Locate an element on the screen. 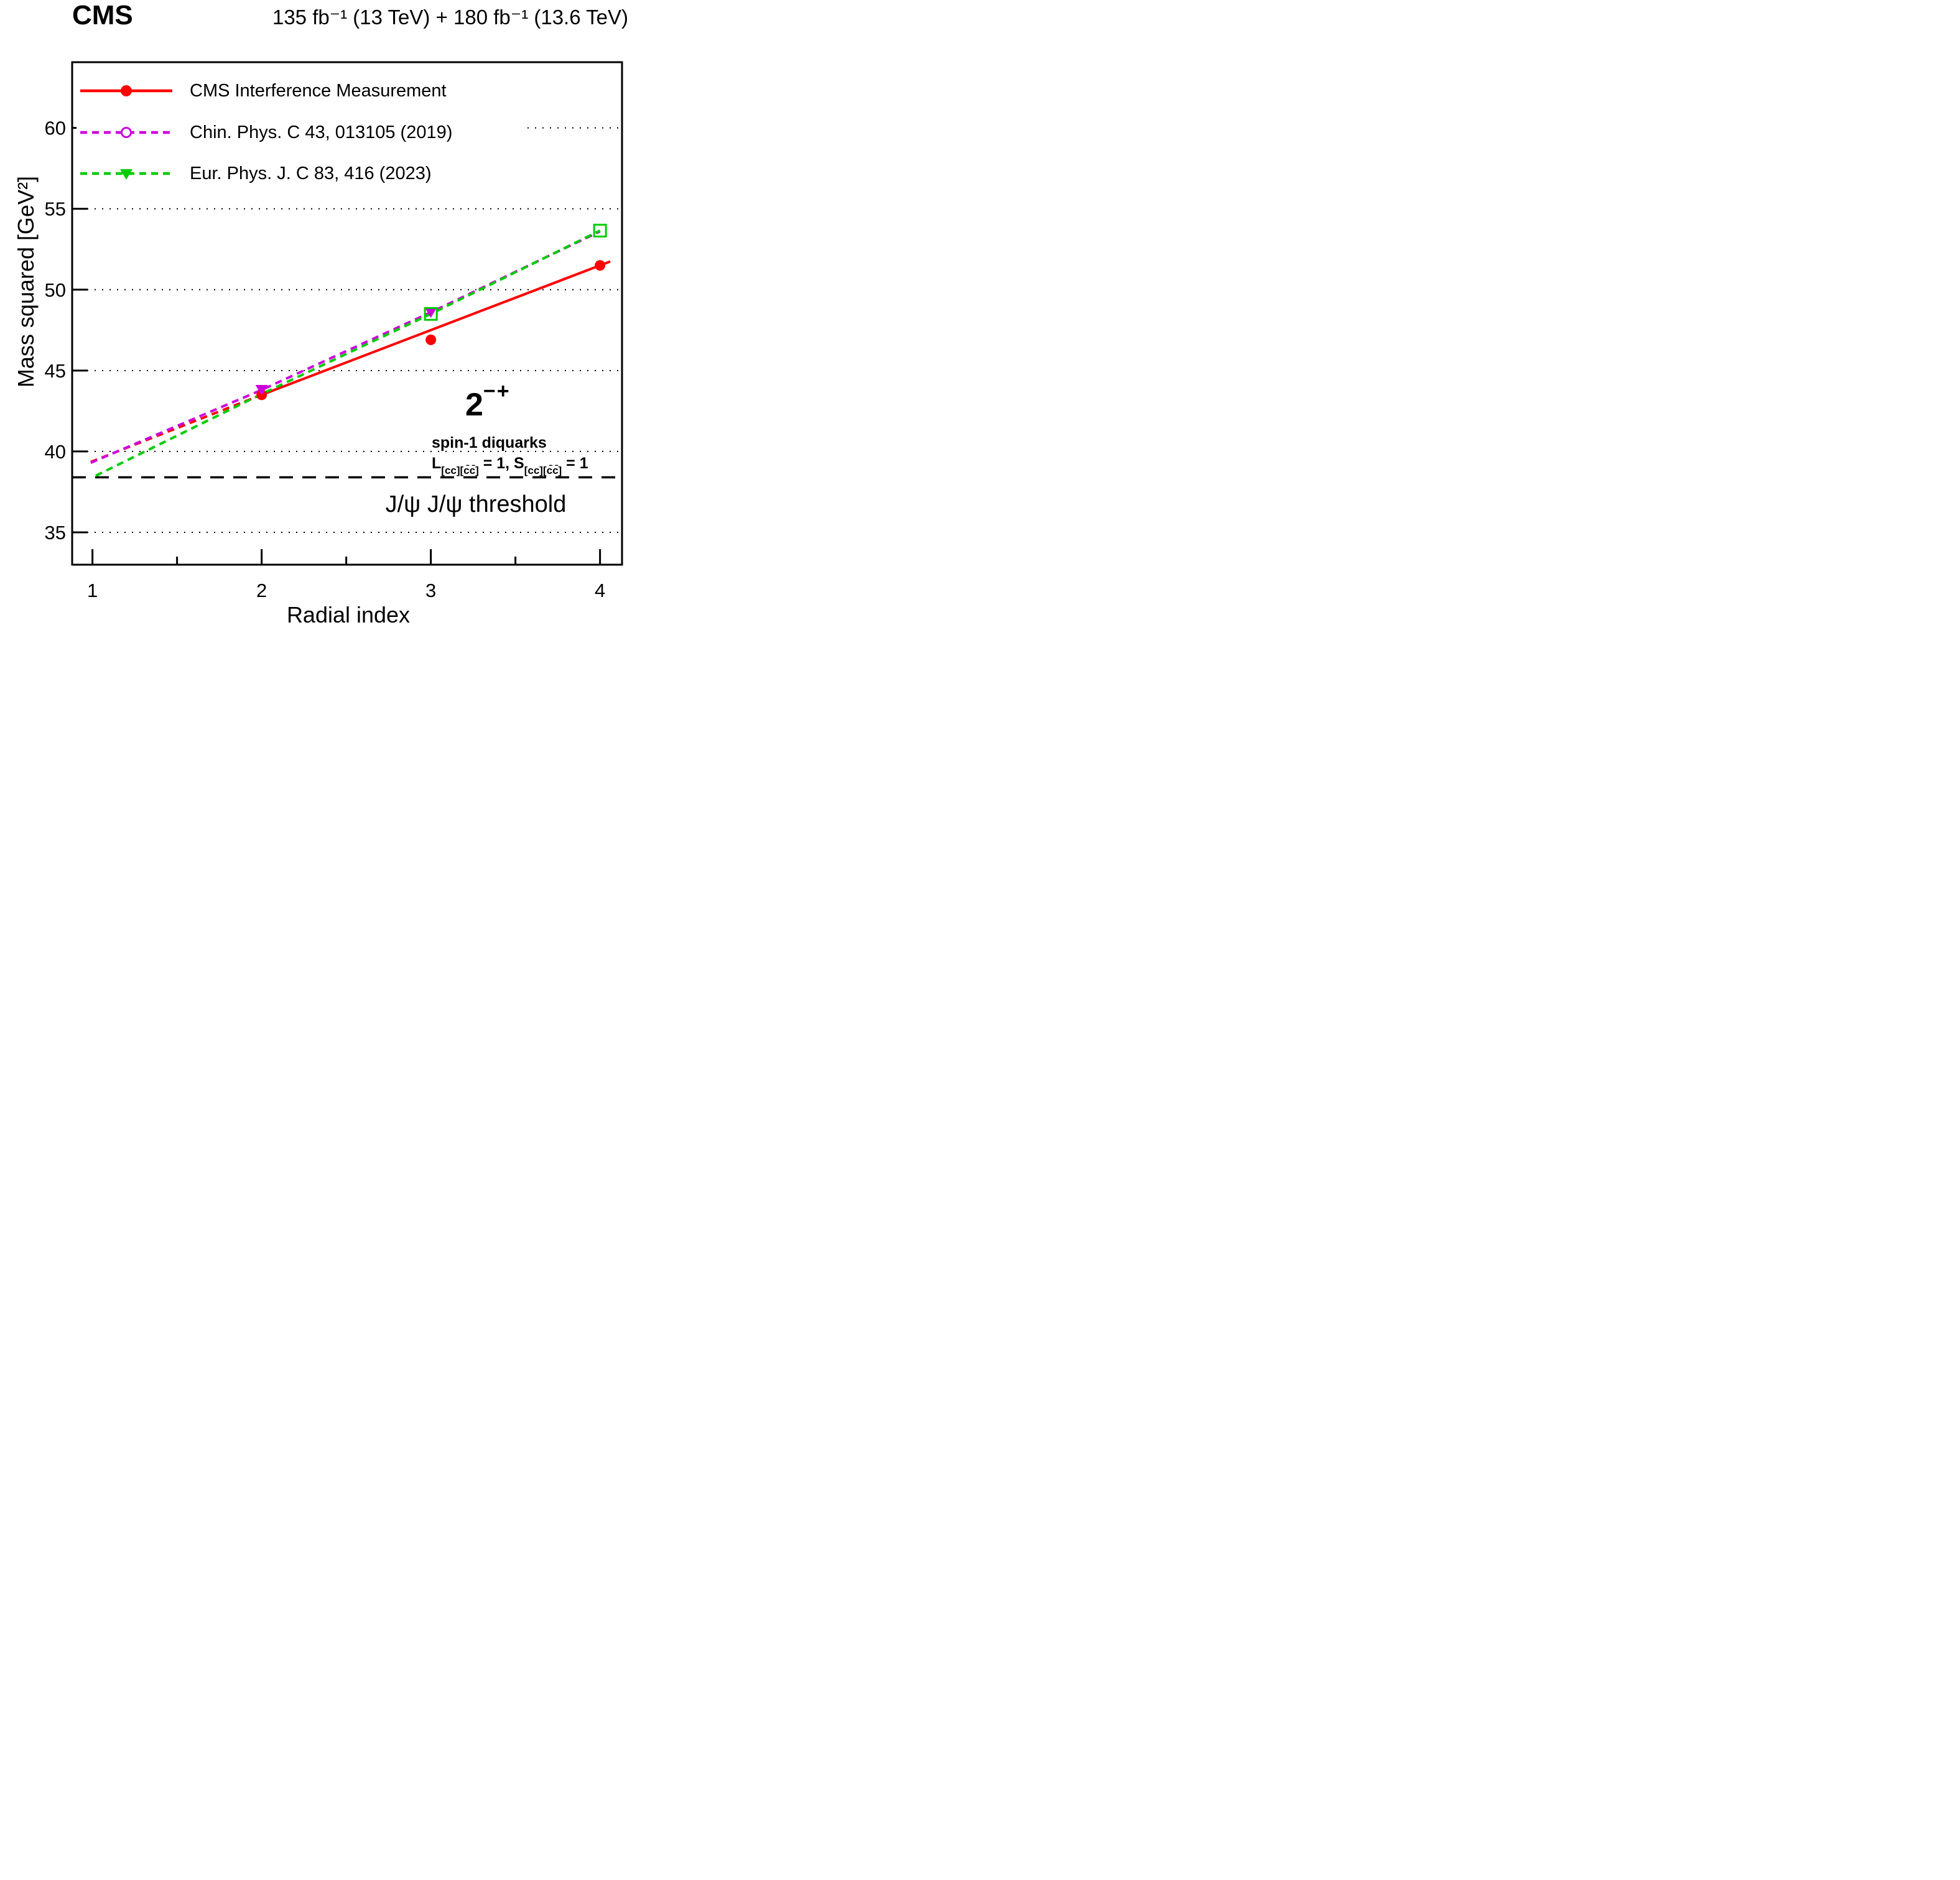 The image size is (1960, 1880). spin-annotation: spin-1 diquarks is located at coordinates (489, 443).